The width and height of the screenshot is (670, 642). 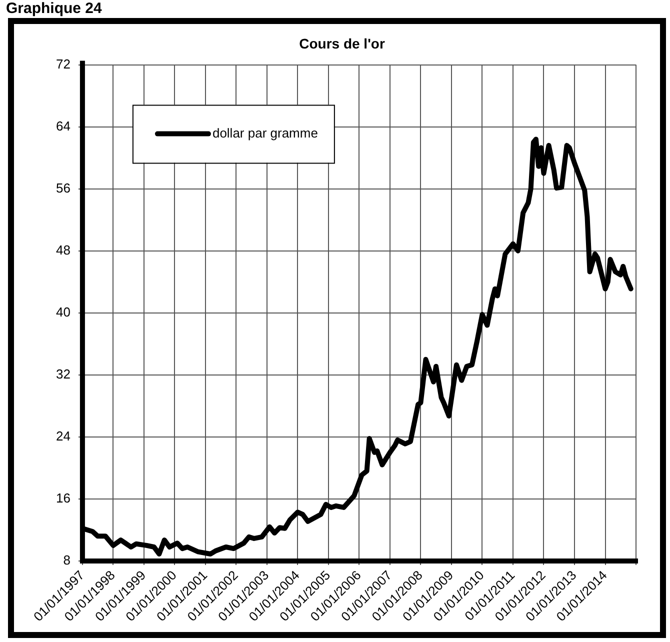 I want to click on y-tick-label: 32, so click(x=63, y=374).